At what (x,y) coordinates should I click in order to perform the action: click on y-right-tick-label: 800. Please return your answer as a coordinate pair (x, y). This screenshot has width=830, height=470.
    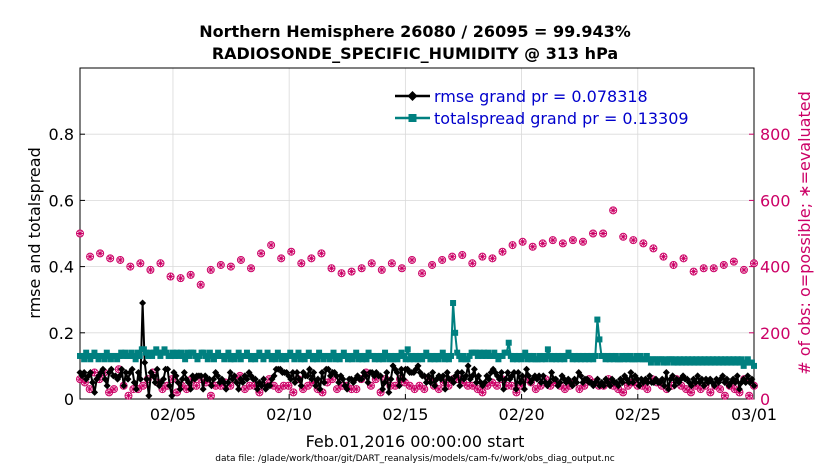
    Looking at the image, I should click on (775, 134).